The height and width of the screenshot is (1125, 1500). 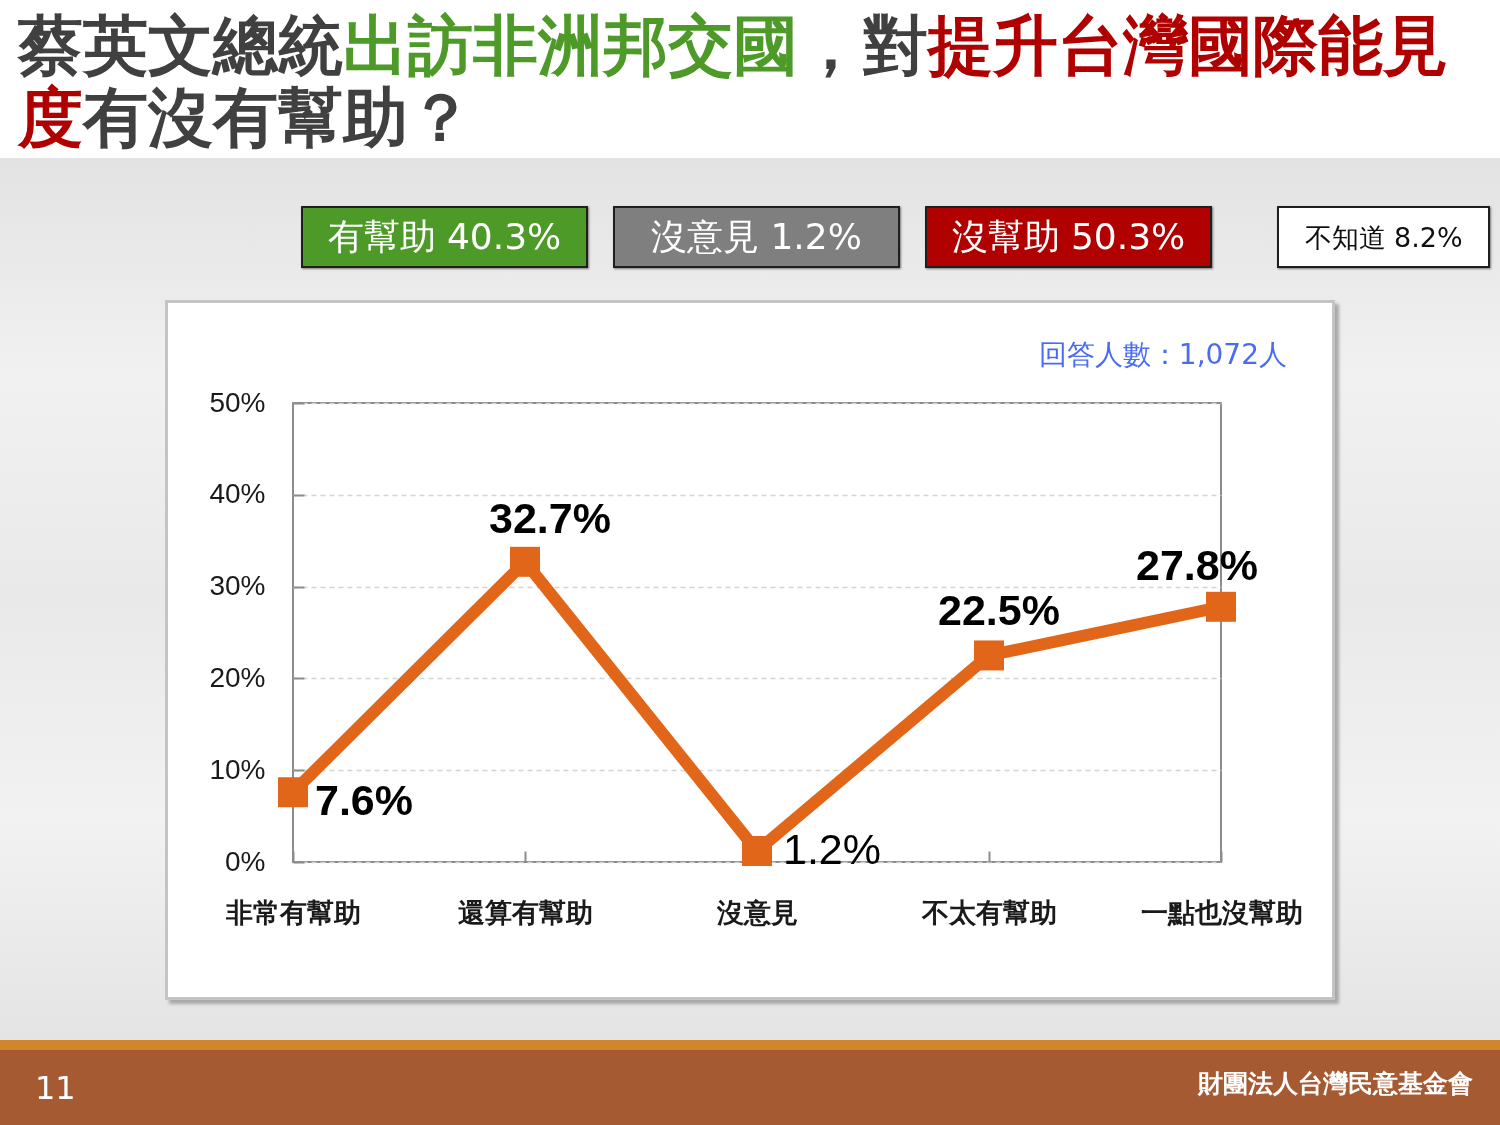 What do you see at coordinates (237, 677) in the screenshot?
I see `y-tick-label: 20%` at bounding box center [237, 677].